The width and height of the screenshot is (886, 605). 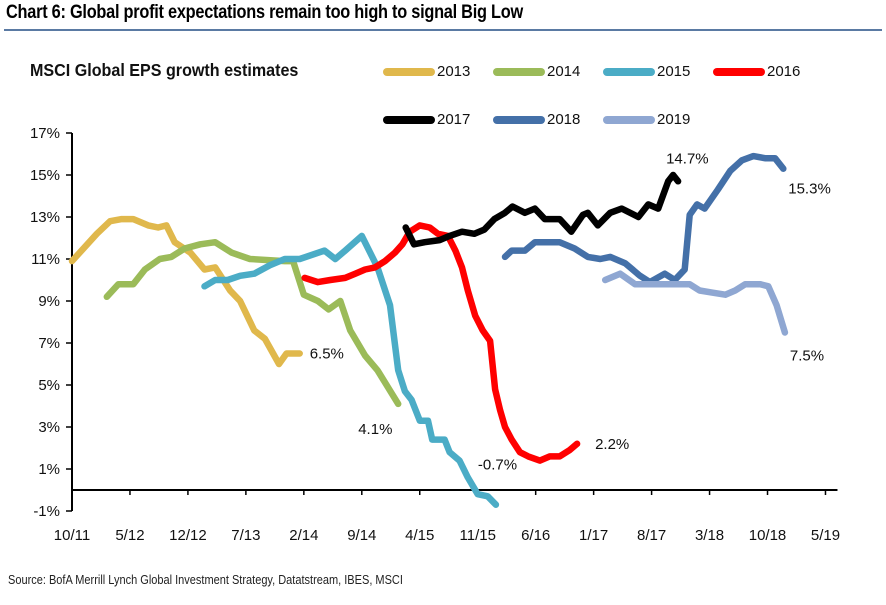 What do you see at coordinates (807, 356) in the screenshot?
I see `end-label-2019: 7.5%` at bounding box center [807, 356].